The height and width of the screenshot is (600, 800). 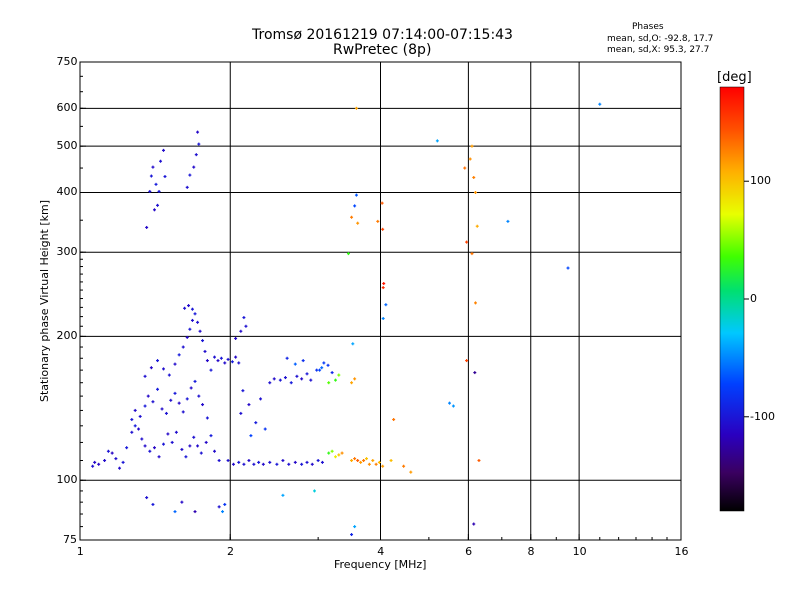 What do you see at coordinates (67, 108) in the screenshot?
I see `y-tick-label: 600` at bounding box center [67, 108].